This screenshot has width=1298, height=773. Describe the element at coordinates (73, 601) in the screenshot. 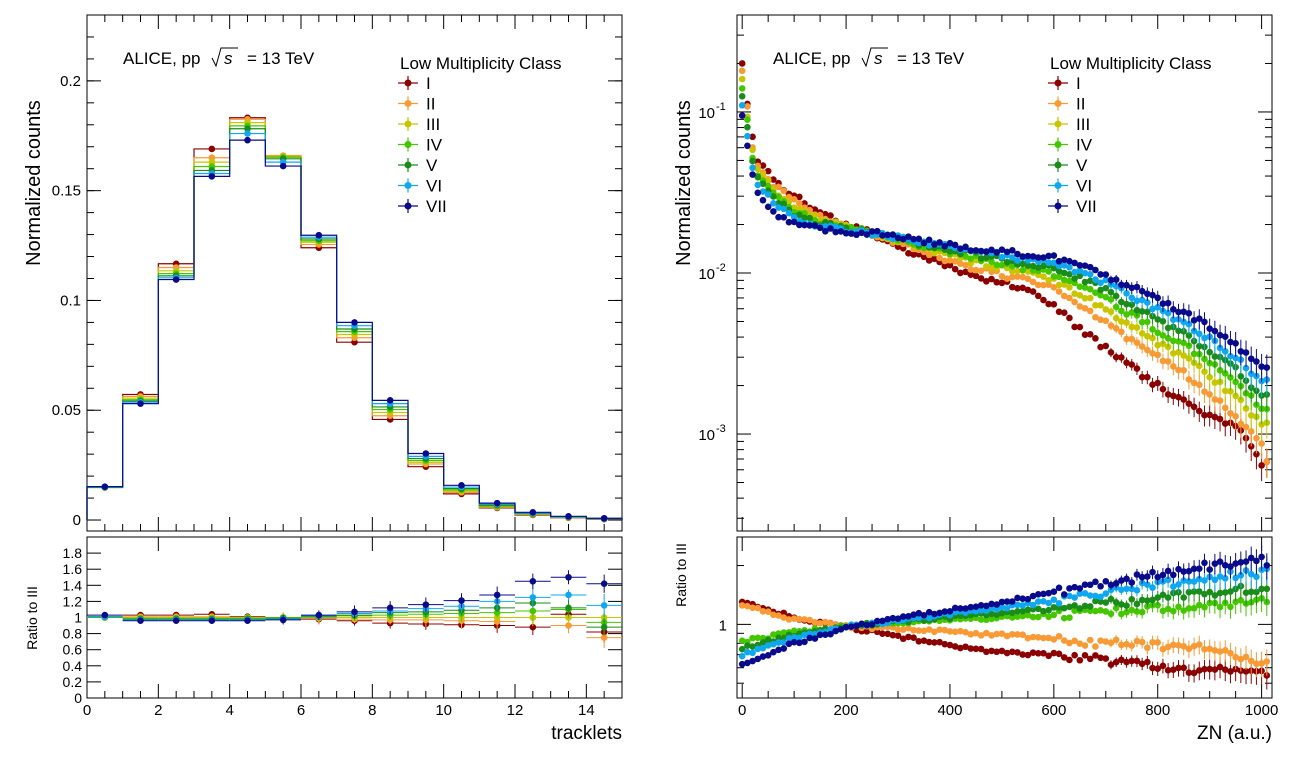

I see `y-tick-label: 1.2` at that location.